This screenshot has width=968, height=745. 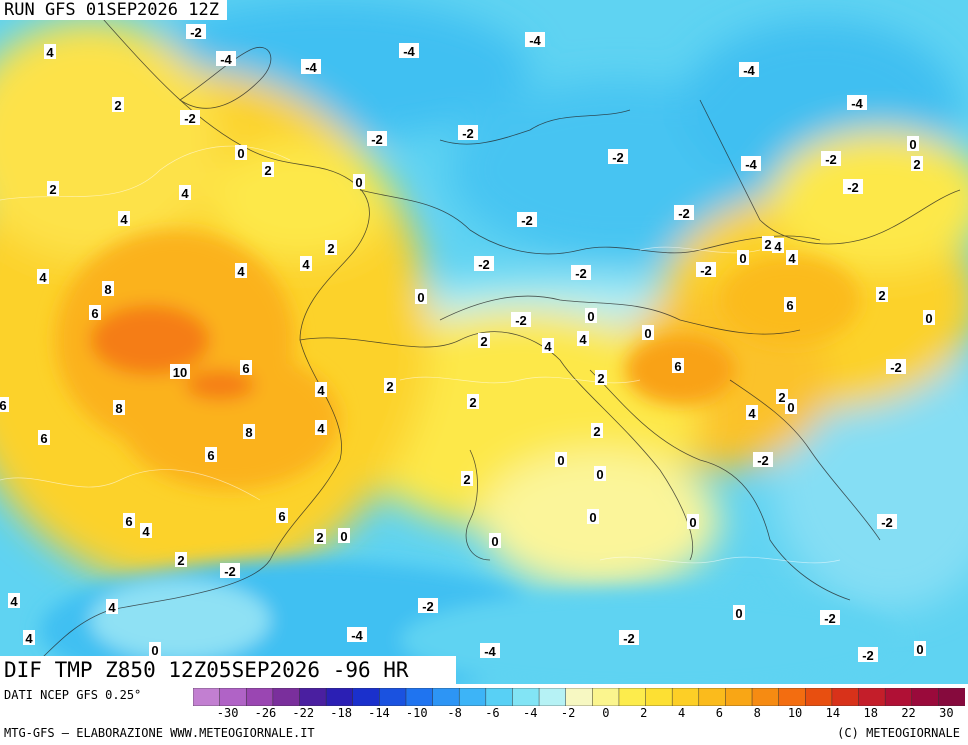 I want to click on scale-tick-label: 0, so click(x=606, y=713).